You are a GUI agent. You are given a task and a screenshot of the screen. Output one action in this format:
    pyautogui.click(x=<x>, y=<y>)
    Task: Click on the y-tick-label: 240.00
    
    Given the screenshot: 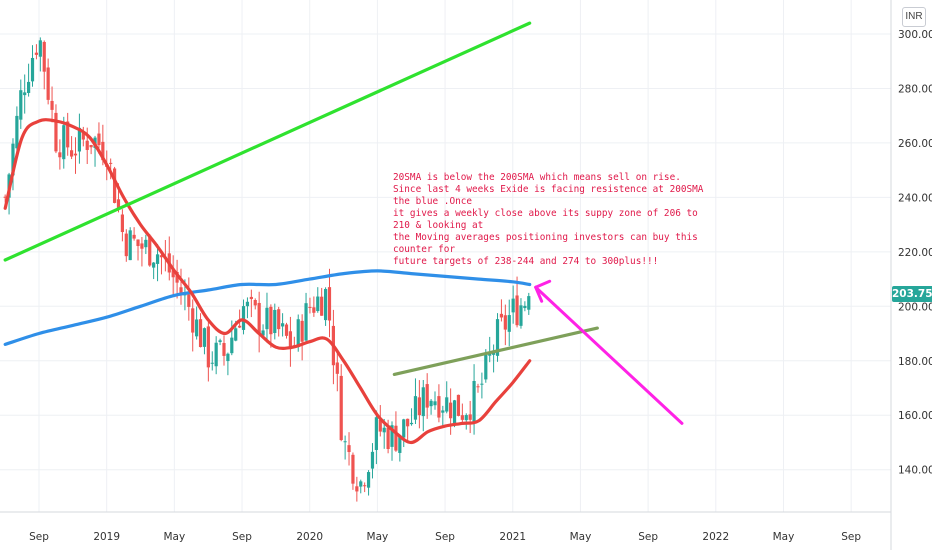 What is the action you would take?
    pyautogui.click(x=915, y=198)
    